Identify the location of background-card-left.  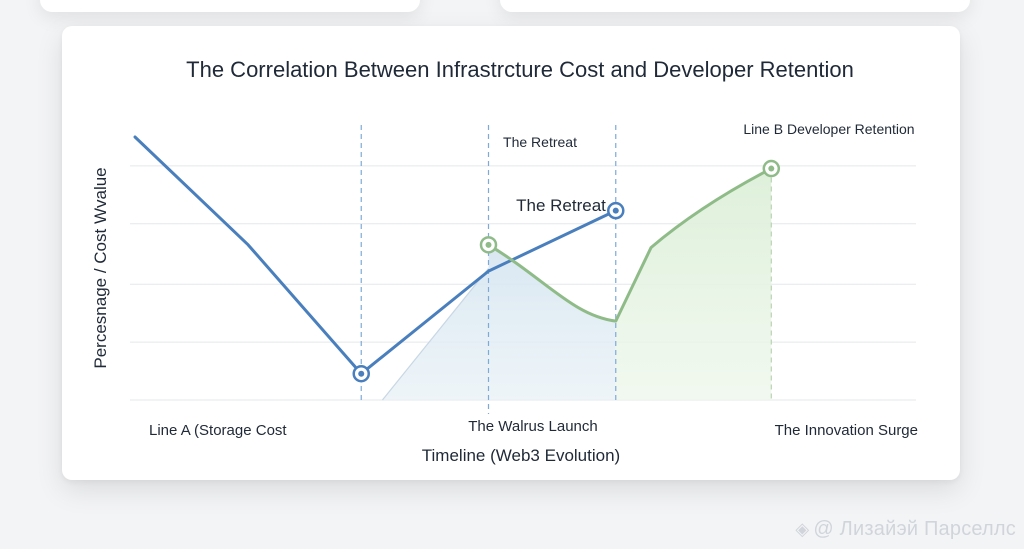
(230, 6).